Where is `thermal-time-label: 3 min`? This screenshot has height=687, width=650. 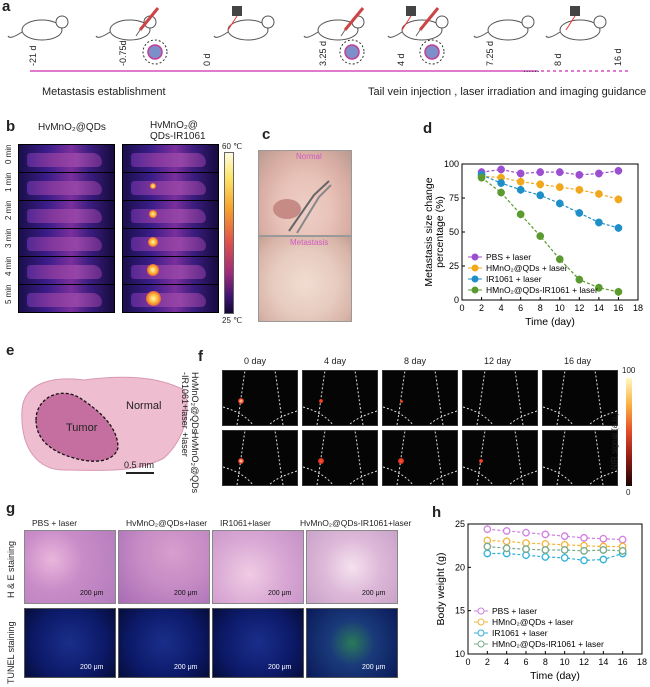
thermal-time-label: 3 min is located at coordinates (8, 238).